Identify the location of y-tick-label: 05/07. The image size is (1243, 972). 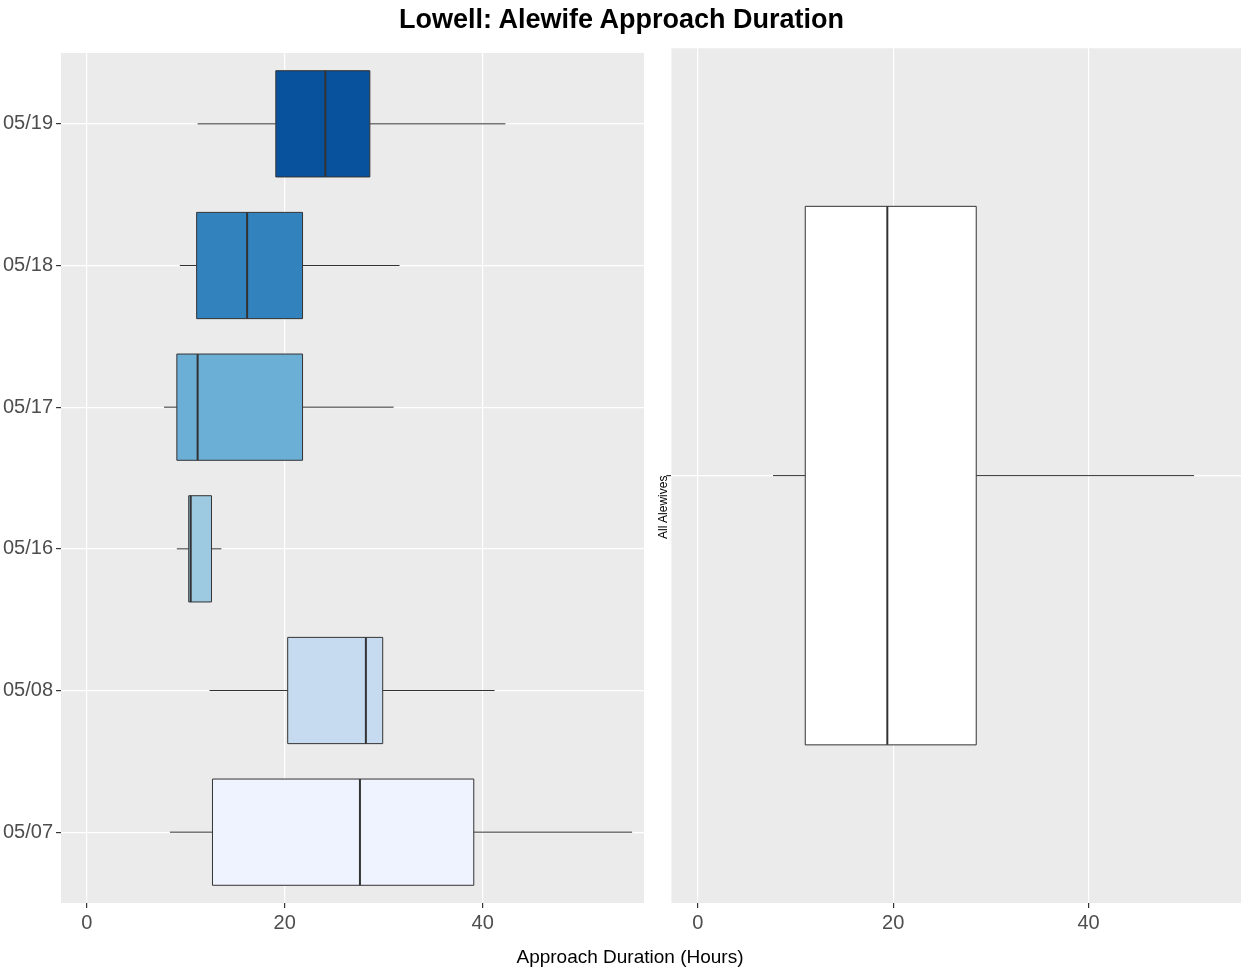
(28, 830).